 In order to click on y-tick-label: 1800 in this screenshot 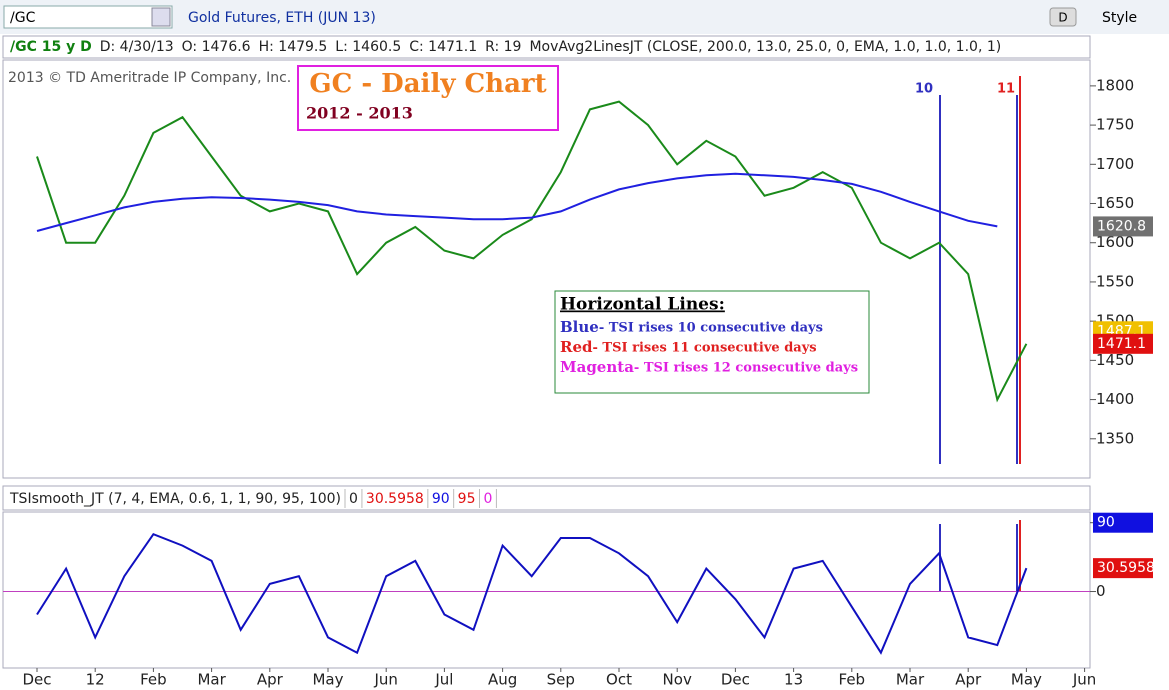, I will do `click(1115, 85)`.